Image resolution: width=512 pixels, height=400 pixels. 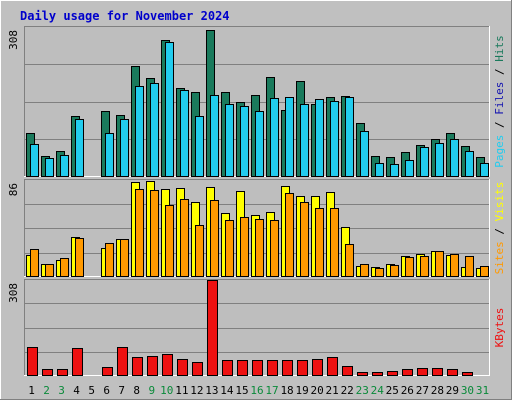 I want to click on x-tick-label: 11, so click(x=181, y=390).